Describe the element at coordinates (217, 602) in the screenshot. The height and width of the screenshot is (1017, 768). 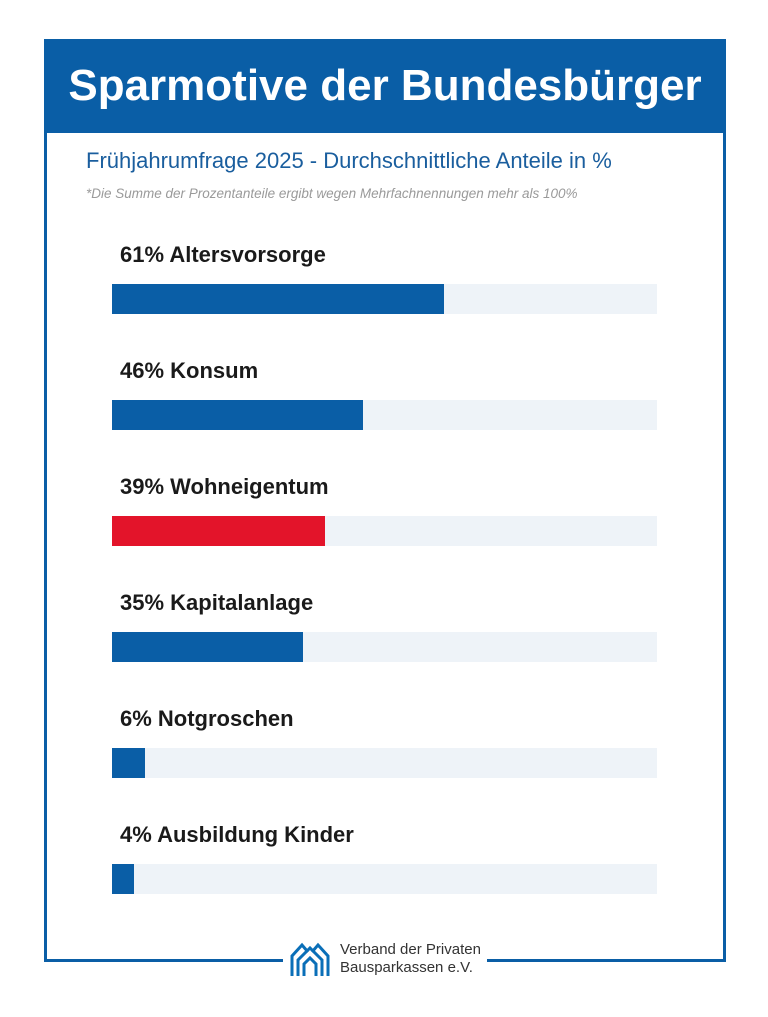
I see `bar-label: 35% Kapitalanlage` at that location.